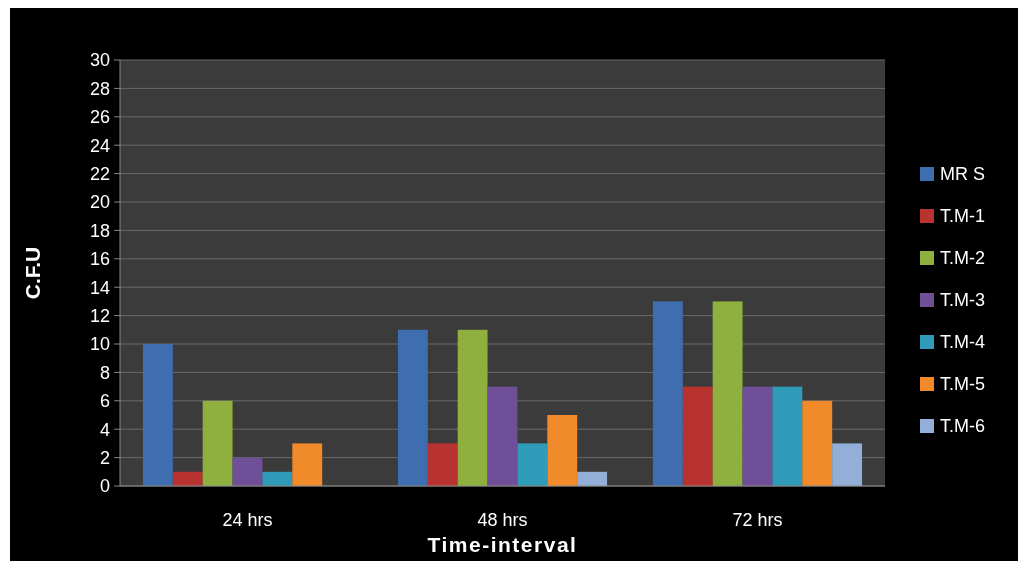 Image resolution: width=1026 pixels, height=561 pixels. Describe the element at coordinates (502, 544) in the screenshot. I see `x-axis-title: Time-interval` at that location.